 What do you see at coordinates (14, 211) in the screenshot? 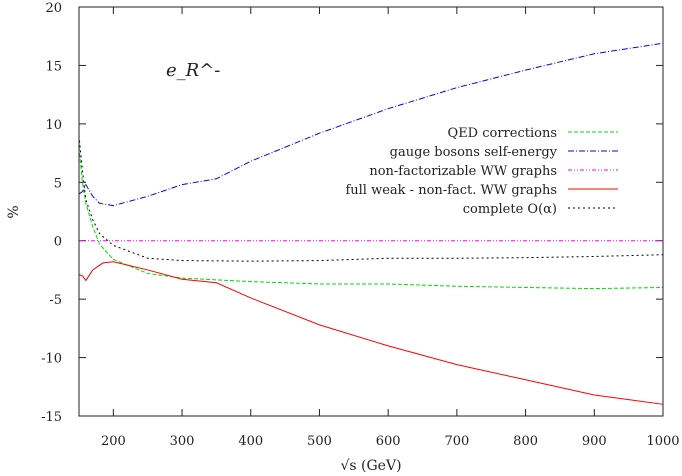
I see `y-axis-label: %` at bounding box center [14, 211].